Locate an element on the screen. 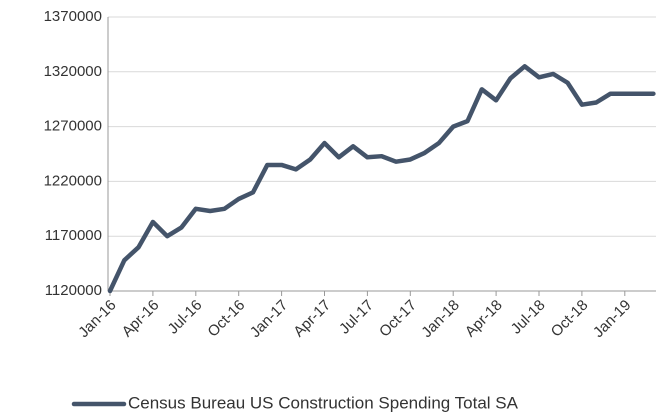 This screenshot has width=656, height=419. x-tick-label: Oct-17 is located at coordinates (398, 319).